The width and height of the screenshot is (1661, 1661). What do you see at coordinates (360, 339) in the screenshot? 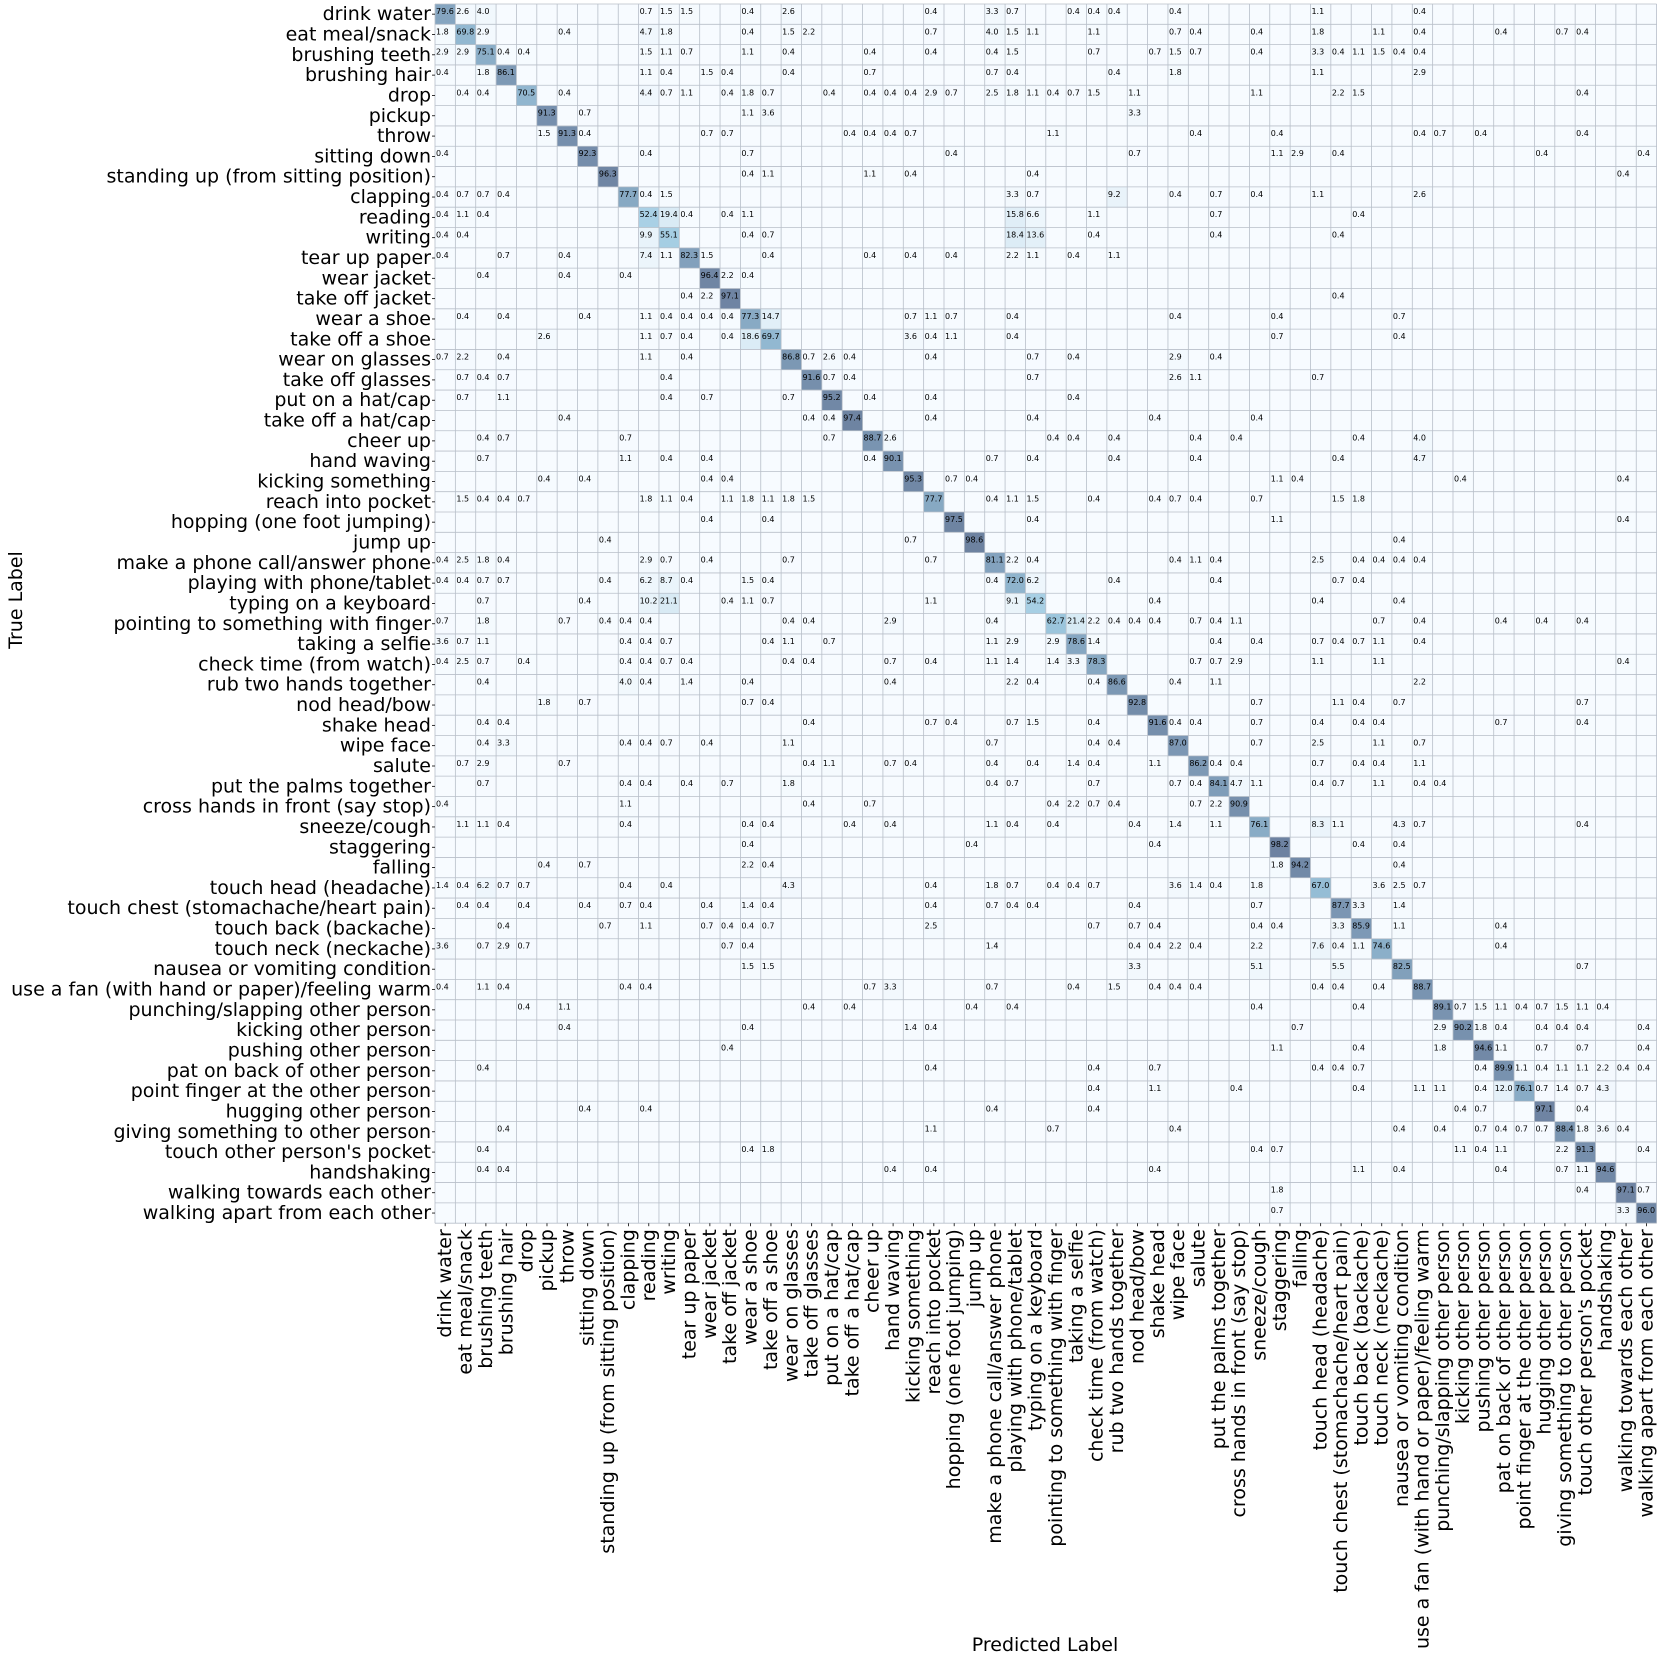
I see `y-tick-label: take off a shoe` at bounding box center [360, 339].